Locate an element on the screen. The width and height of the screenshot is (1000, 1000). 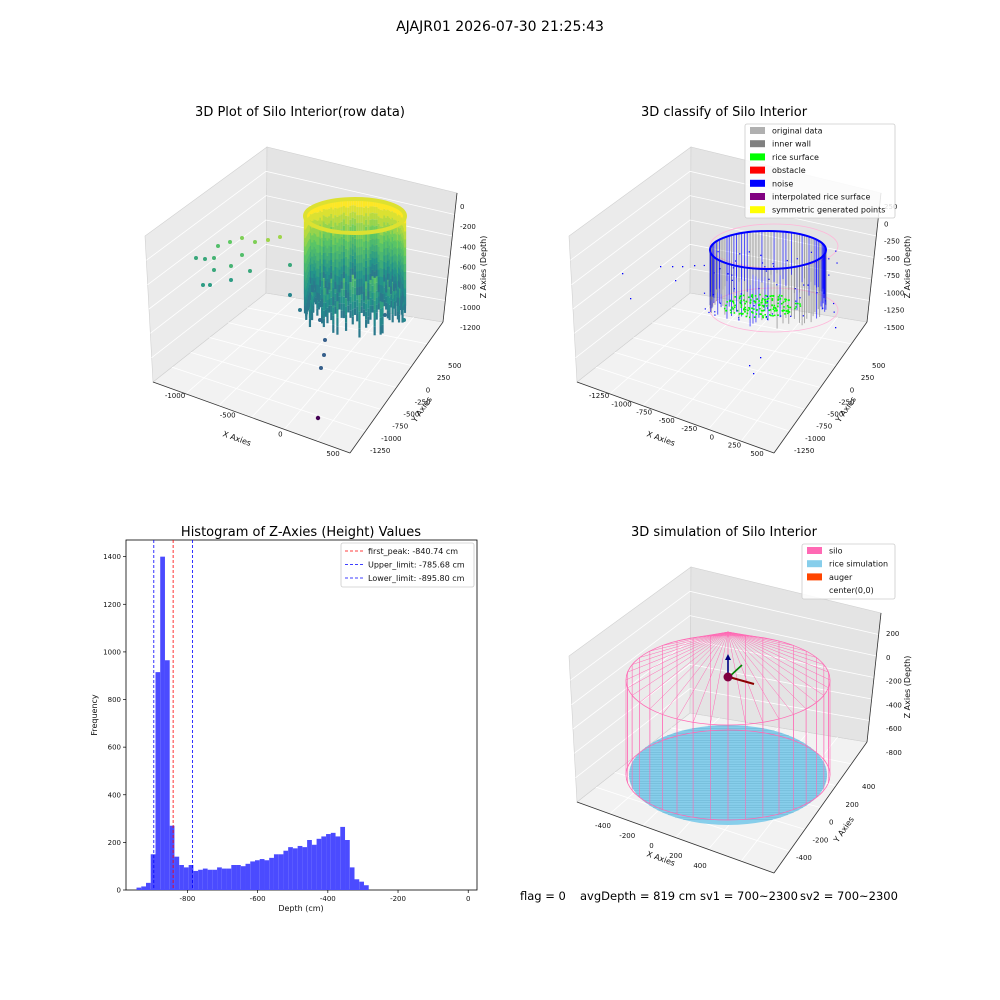
histogram-x-tick: 0 is located at coordinates (468, 899).